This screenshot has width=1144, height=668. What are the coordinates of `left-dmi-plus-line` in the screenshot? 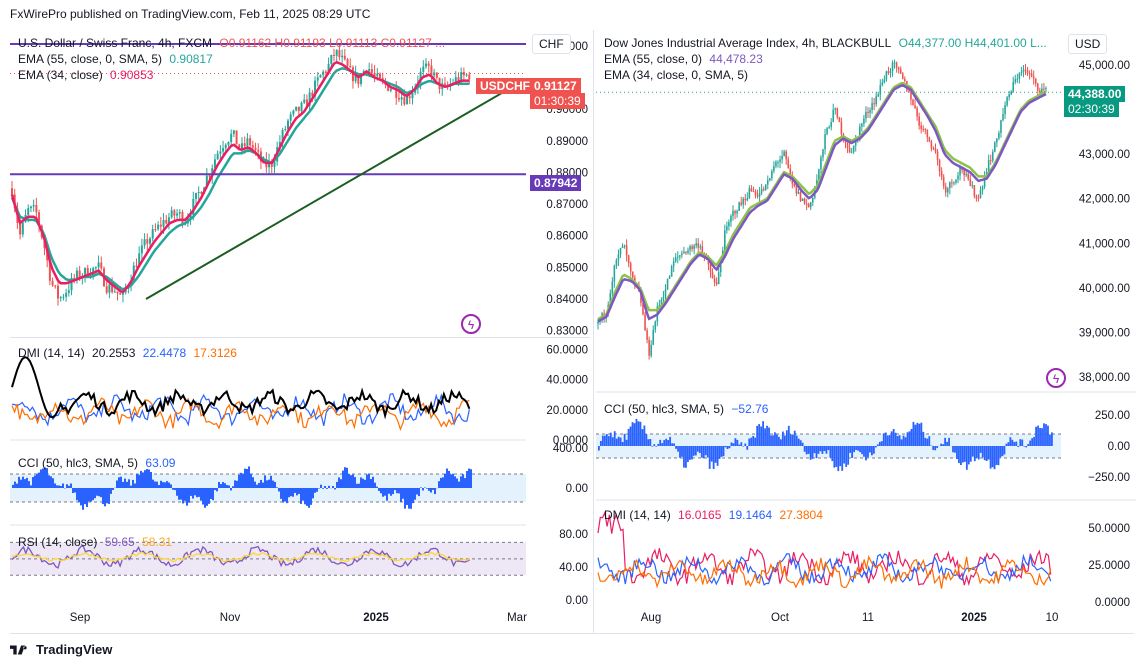 It's located at (240, 409).